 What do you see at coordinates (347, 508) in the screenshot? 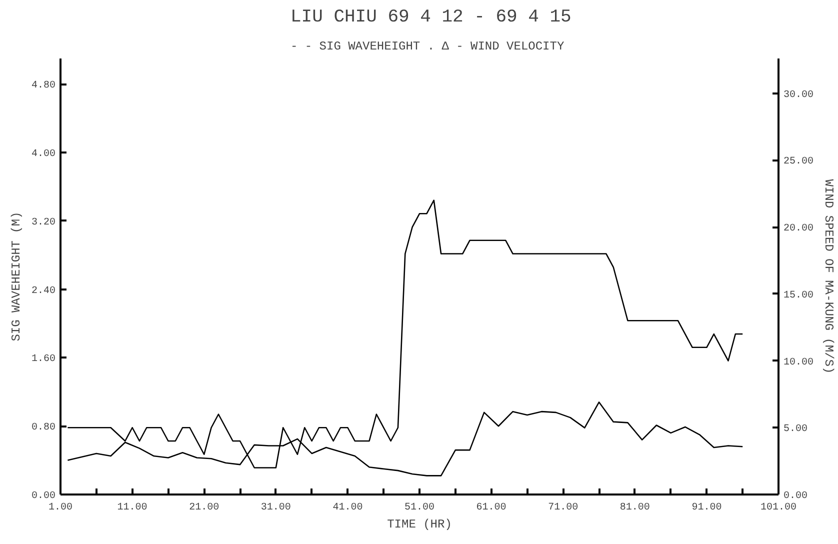
I see `x-tick-label: 41.00` at bounding box center [347, 508].